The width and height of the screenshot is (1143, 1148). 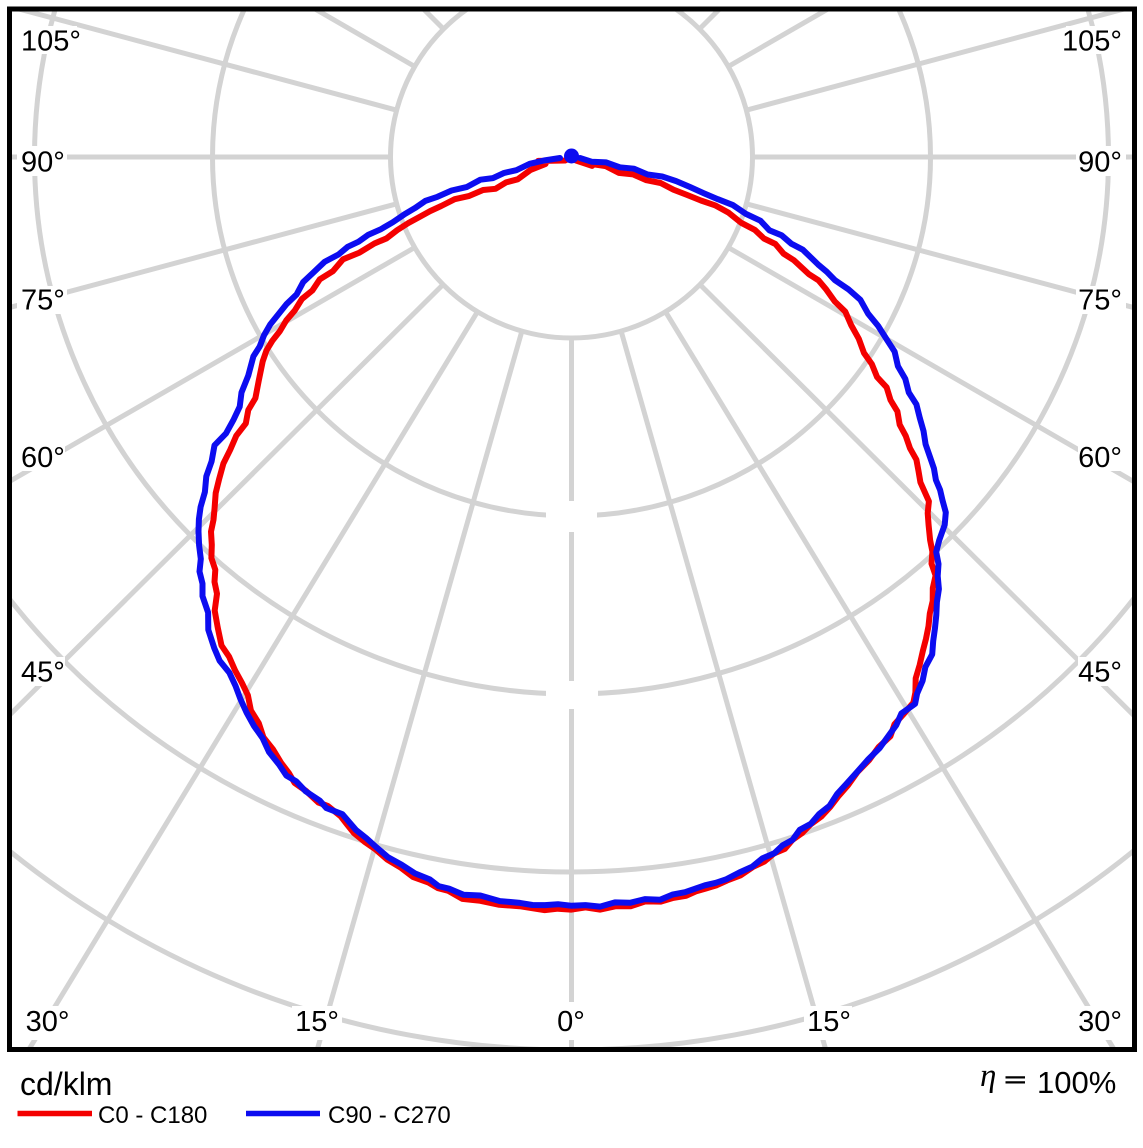 I want to click on svg-text: 100%, so click(x=1076, y=1082).